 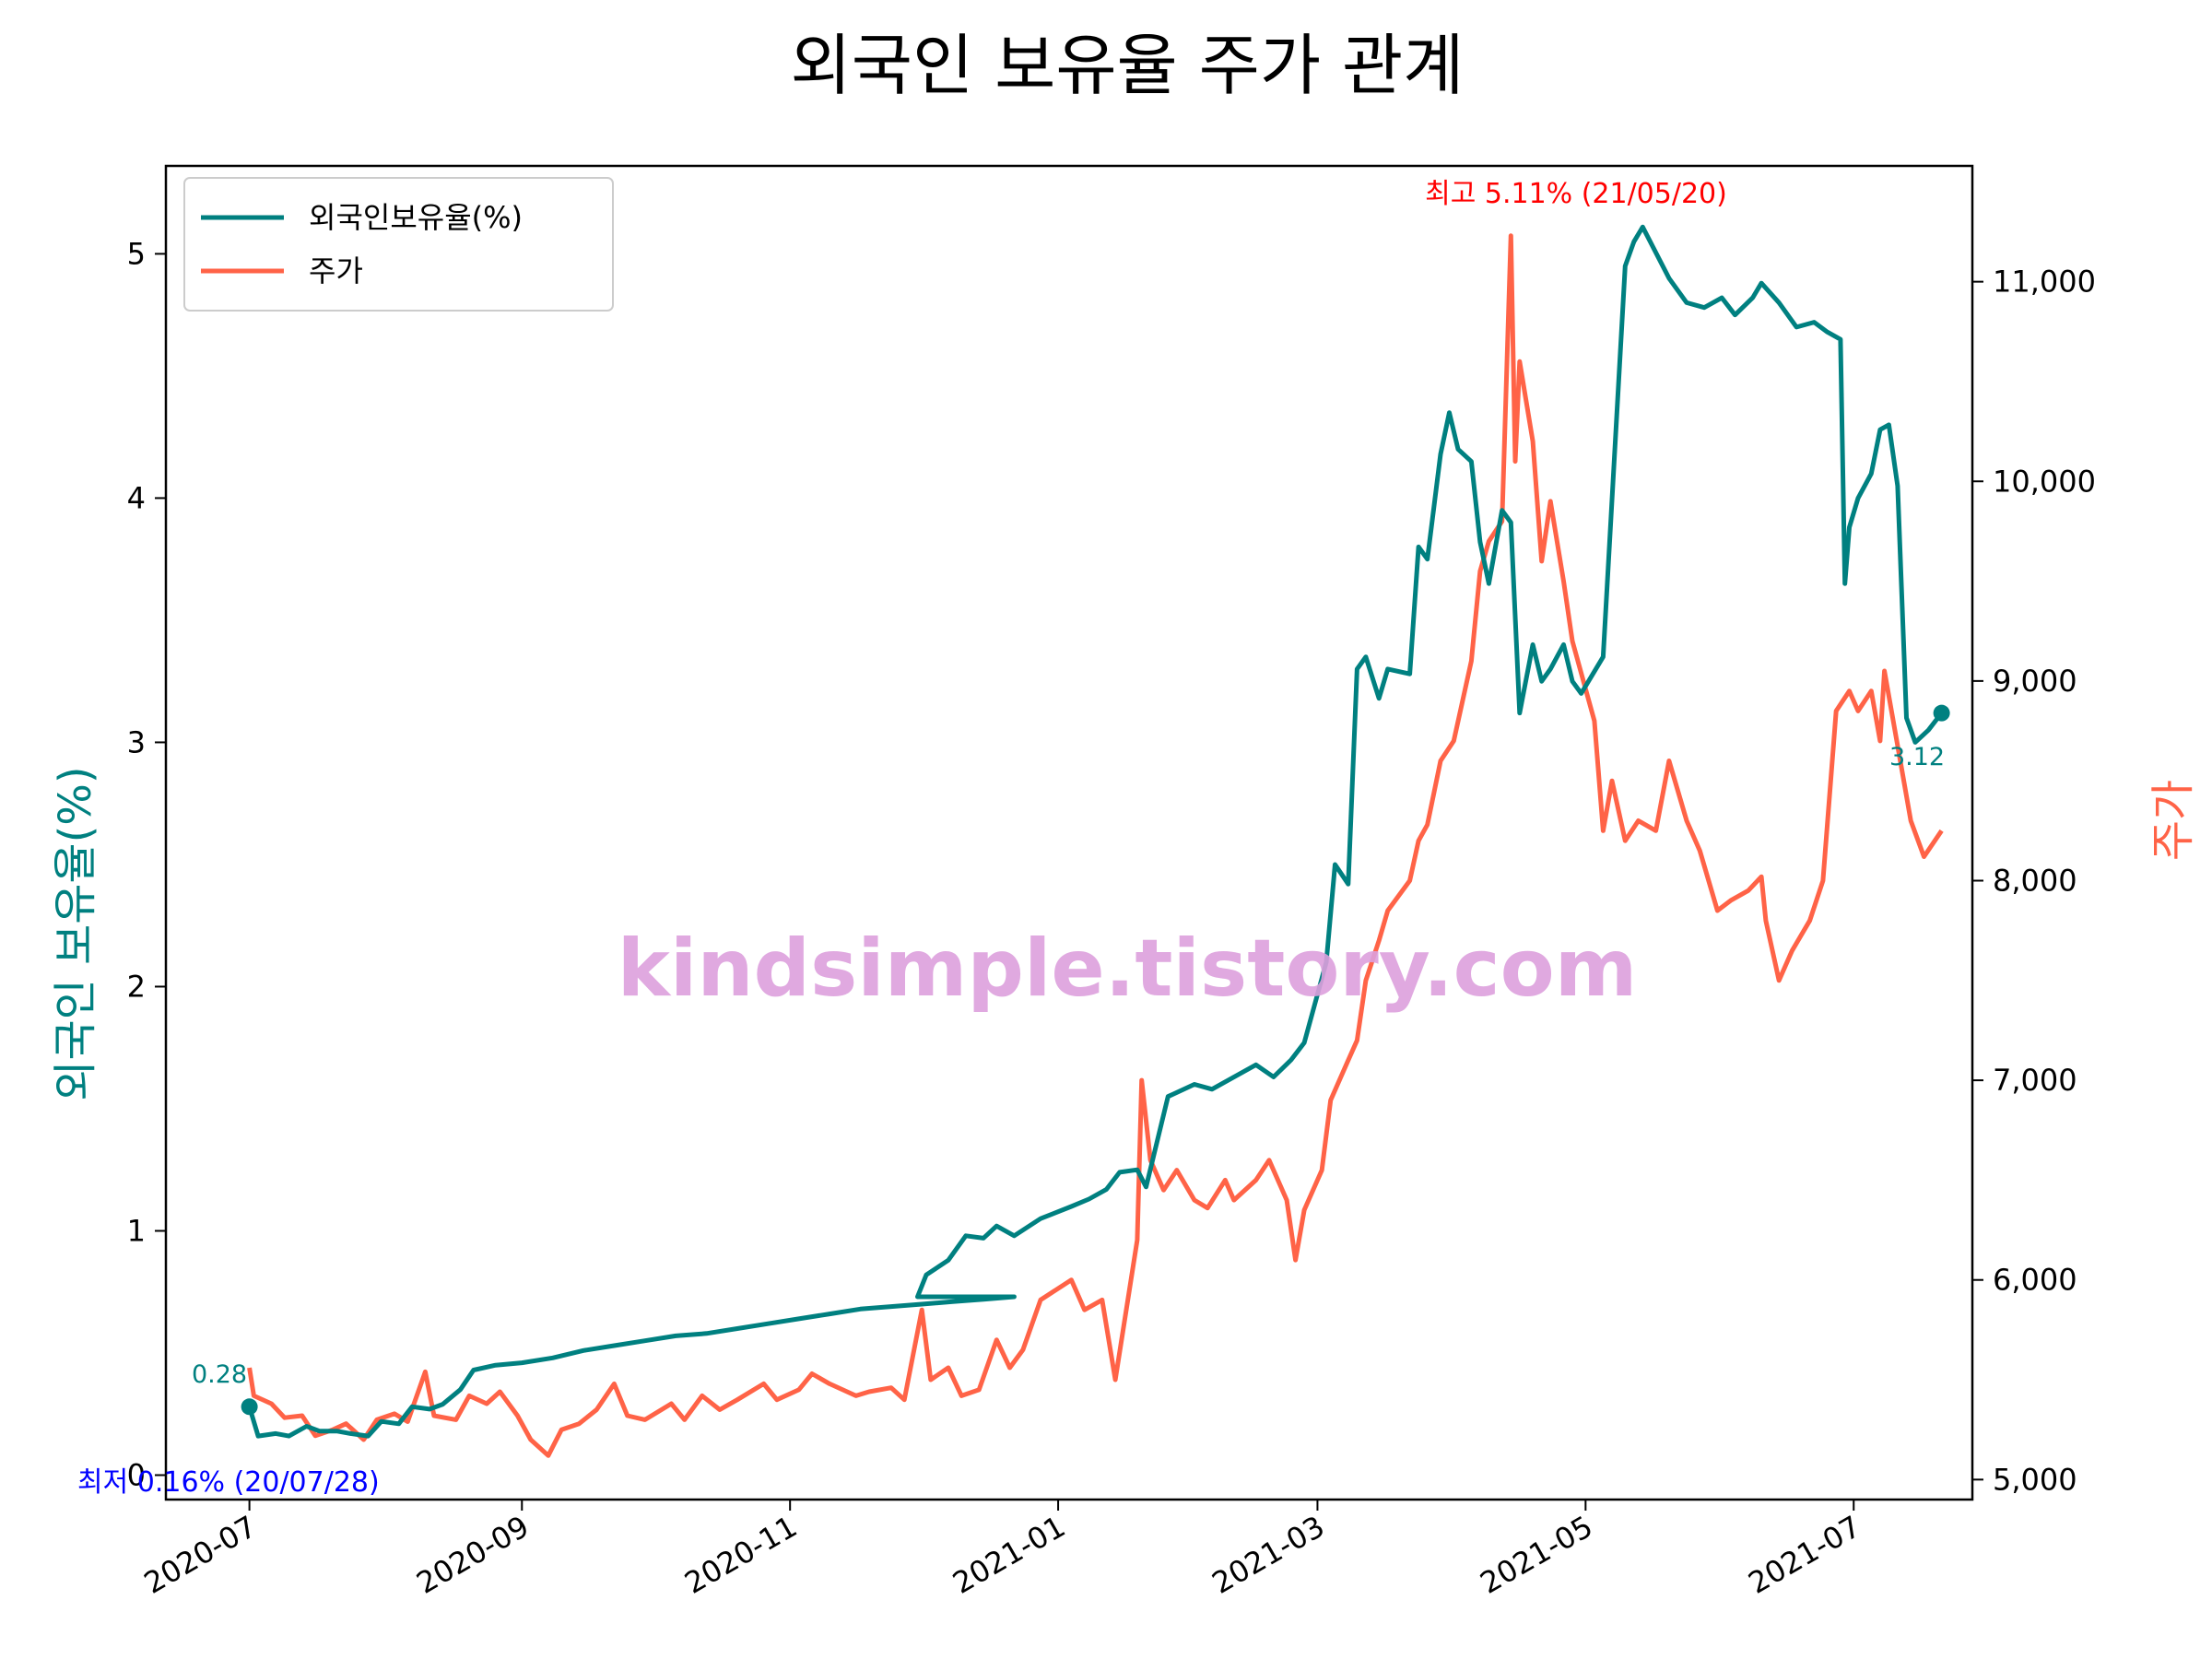 What do you see at coordinates (219, 1374) in the screenshot?
I see `start-value-label: 0.28` at bounding box center [219, 1374].